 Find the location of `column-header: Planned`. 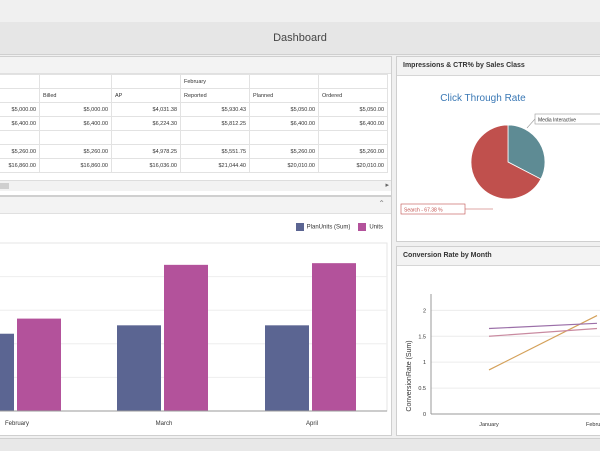

column-header: Planned is located at coordinates (284, 95).